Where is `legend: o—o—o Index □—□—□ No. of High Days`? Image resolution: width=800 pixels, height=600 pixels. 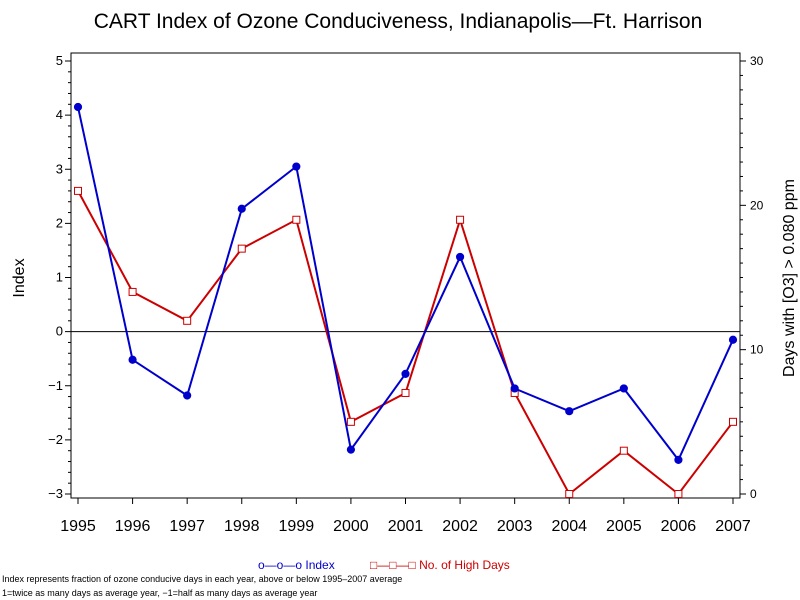
legend: o—o—o Index □—□—□ No. of High Days is located at coordinates (384, 565).